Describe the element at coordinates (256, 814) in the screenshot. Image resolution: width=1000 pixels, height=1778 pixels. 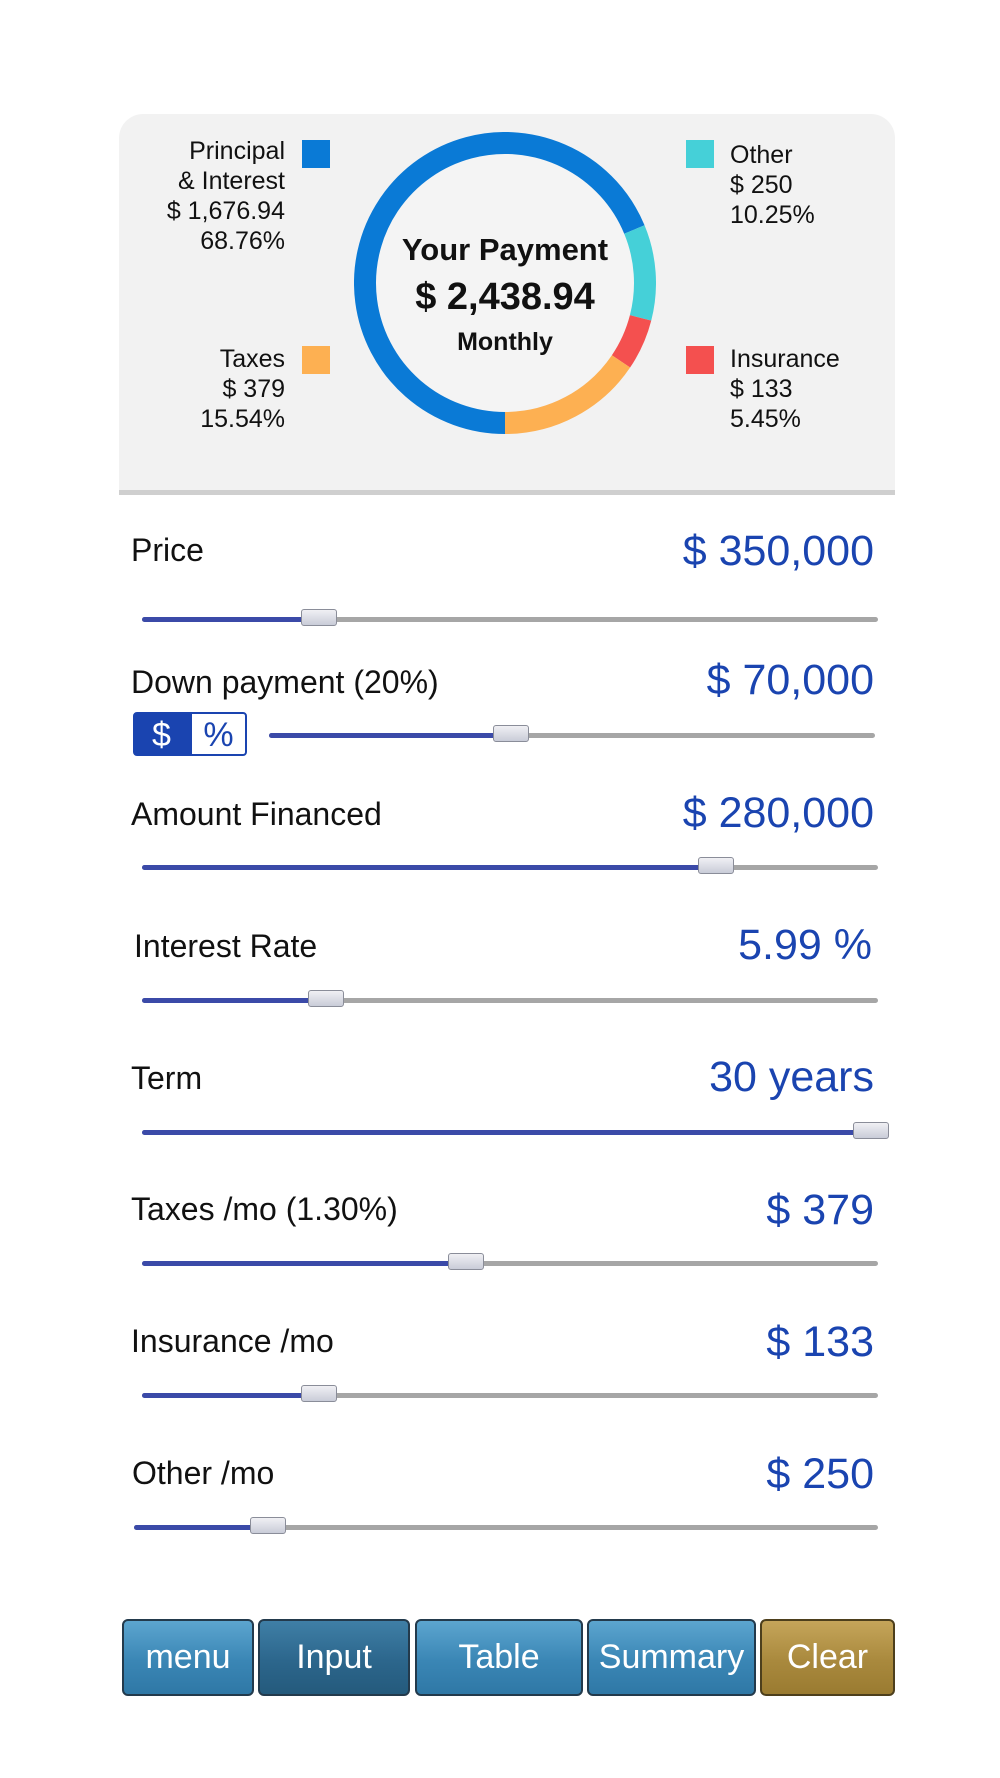
I see `amount-financed-label: Amount Financed` at that location.